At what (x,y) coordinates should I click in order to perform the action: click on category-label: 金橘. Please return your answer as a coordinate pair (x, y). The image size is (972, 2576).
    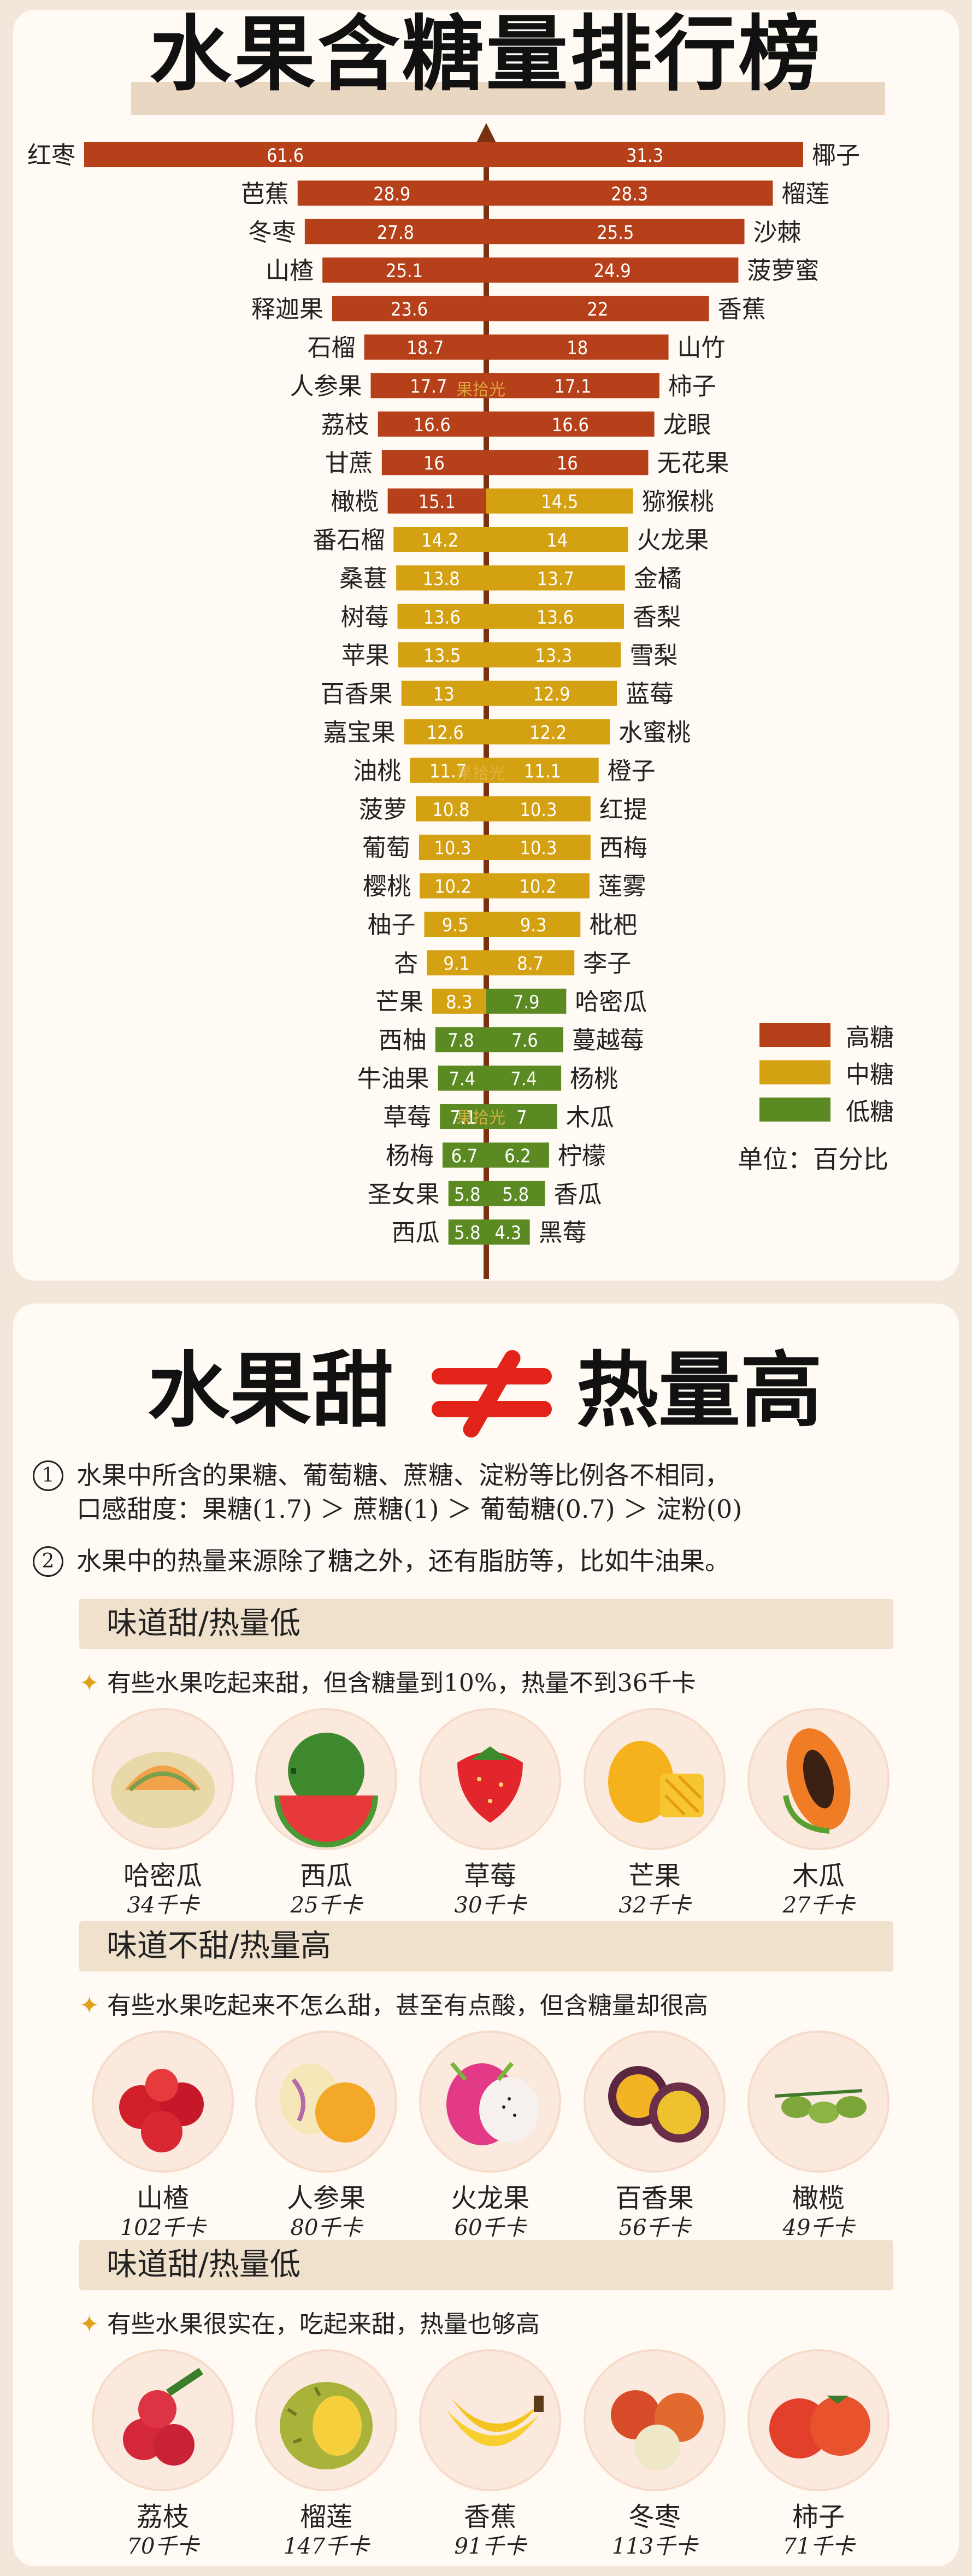
    Looking at the image, I should click on (658, 578).